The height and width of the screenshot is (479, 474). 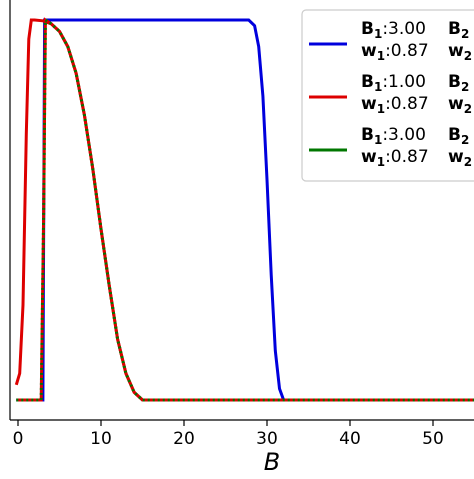 I want to click on x-tick-label: 0, so click(x=18, y=439).